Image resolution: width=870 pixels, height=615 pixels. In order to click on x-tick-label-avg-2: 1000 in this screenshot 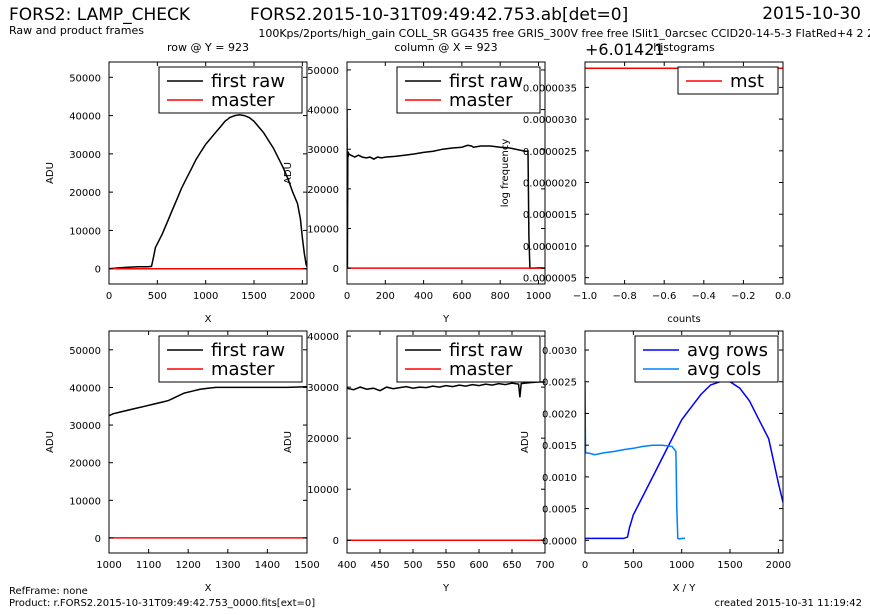, I will do `click(681, 565)`.